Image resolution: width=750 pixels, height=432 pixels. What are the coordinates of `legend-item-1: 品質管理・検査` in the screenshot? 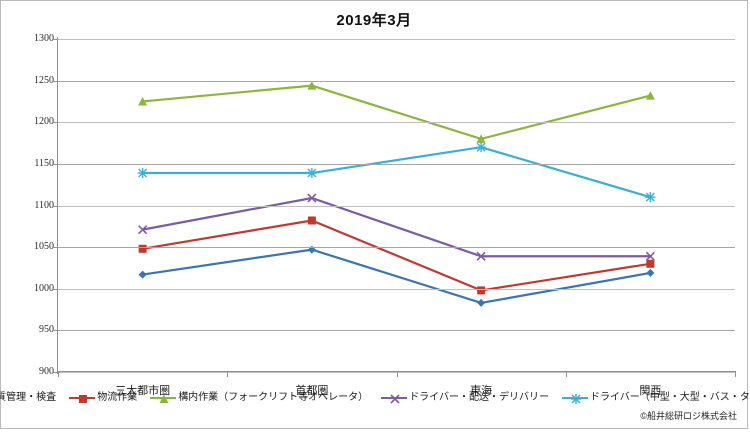 It's located at (28, 397).